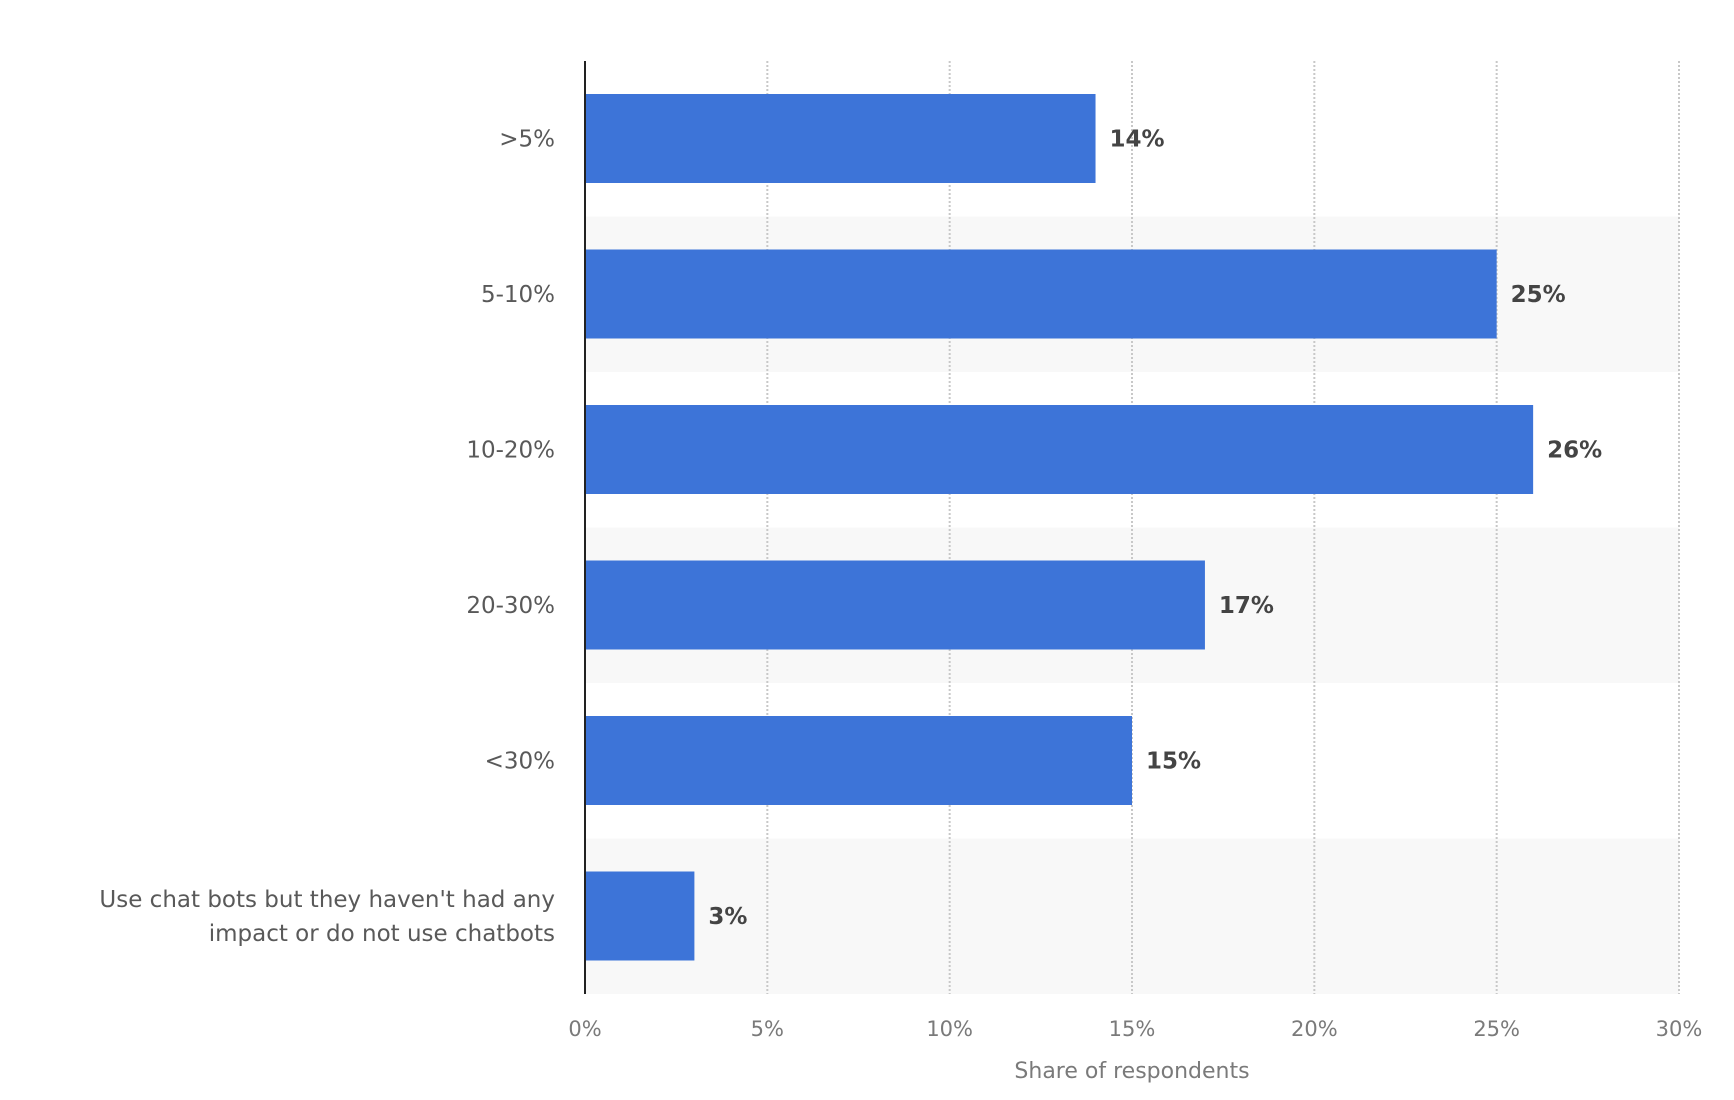 The height and width of the screenshot is (1100, 1734). I want to click on data-label: 25%, so click(1538, 295).